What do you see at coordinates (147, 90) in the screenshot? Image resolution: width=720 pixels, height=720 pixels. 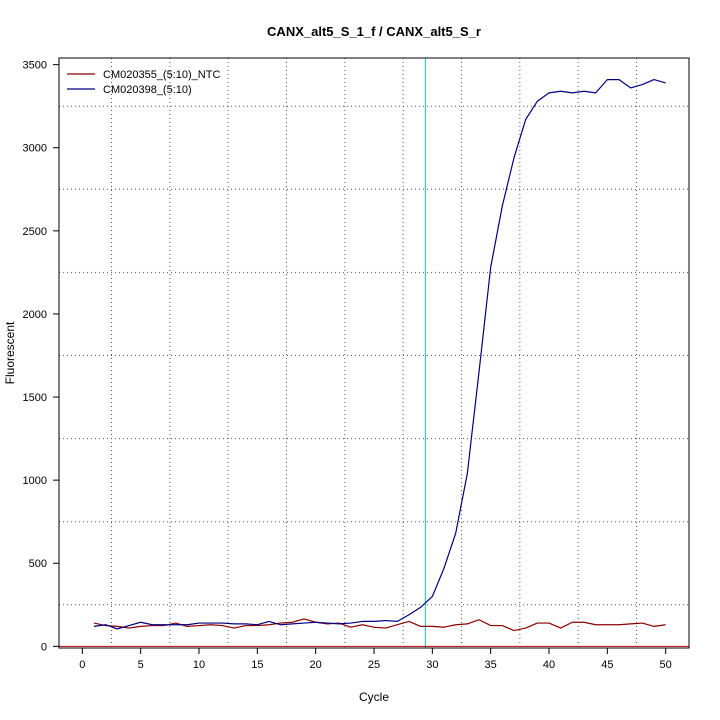 I see `legend-label-2: CM020398_(5:10)` at bounding box center [147, 90].